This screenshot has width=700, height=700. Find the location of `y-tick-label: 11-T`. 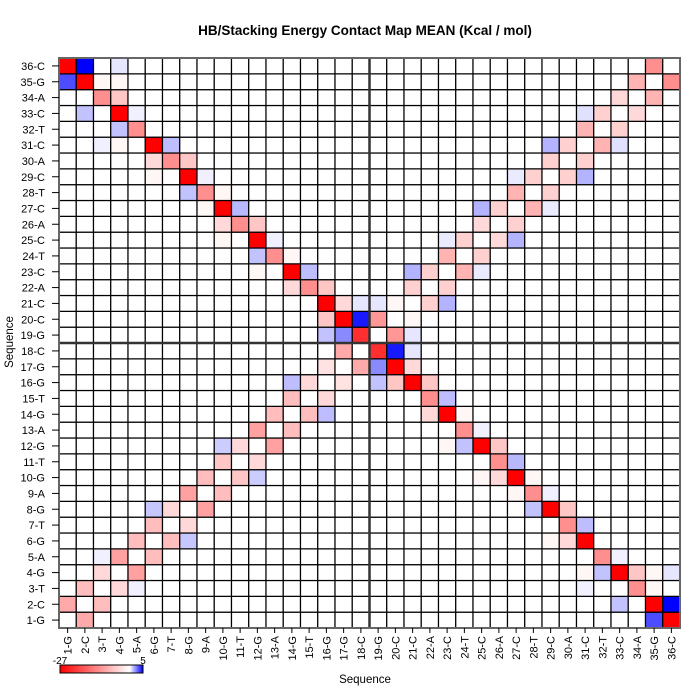

y-tick-label: 11-T is located at coordinates (34, 463).